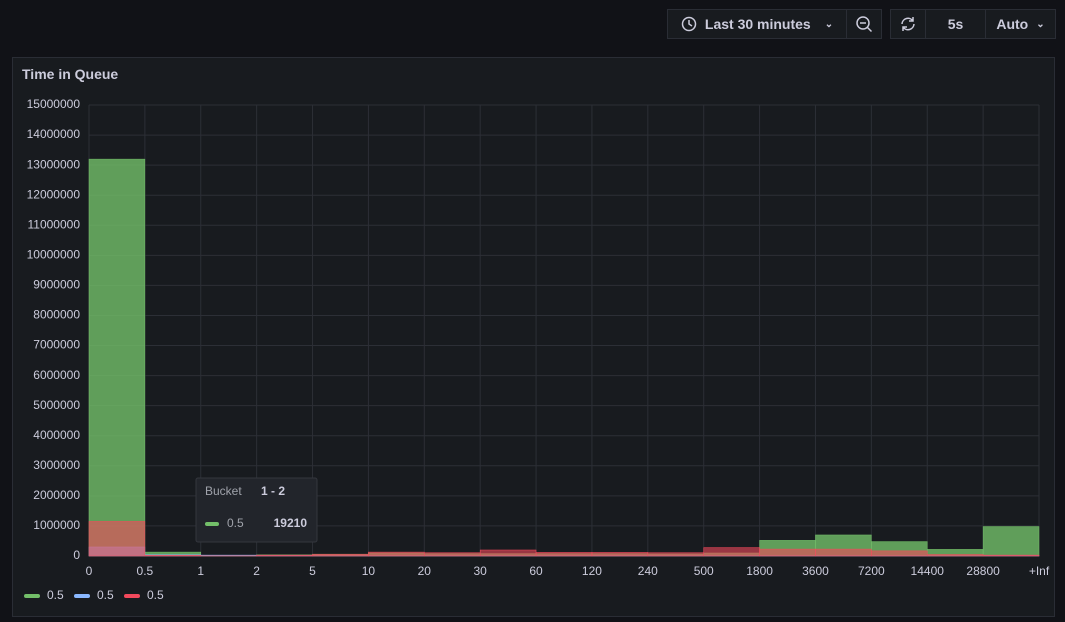 This screenshot has width=1065, height=622. What do you see at coordinates (54, 104) in the screenshot?
I see `y-tick-label: 15000000` at bounding box center [54, 104].